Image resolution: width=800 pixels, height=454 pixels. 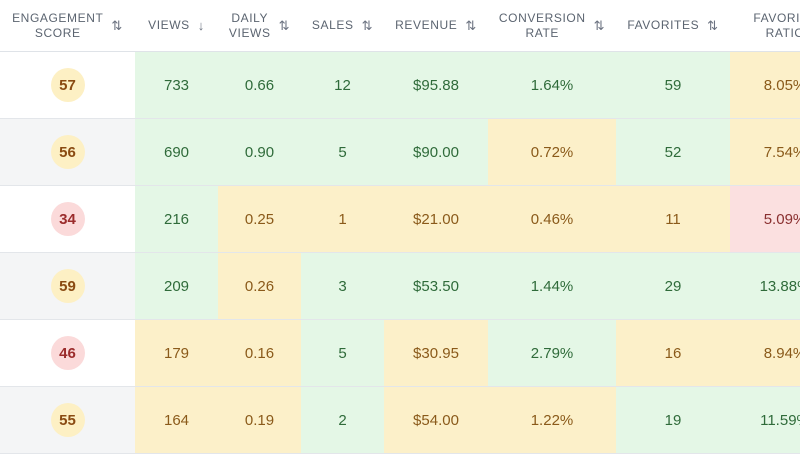 I want to click on column-header-label-line: DAILY, so click(x=250, y=17).